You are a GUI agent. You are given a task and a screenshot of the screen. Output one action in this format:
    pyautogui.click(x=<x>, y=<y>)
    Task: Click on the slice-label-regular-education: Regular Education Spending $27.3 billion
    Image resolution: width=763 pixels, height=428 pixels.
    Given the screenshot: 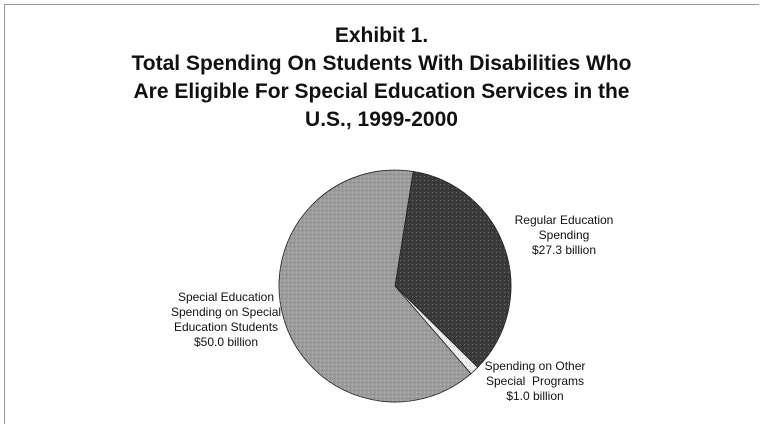 What is the action you would take?
    pyautogui.click(x=564, y=235)
    